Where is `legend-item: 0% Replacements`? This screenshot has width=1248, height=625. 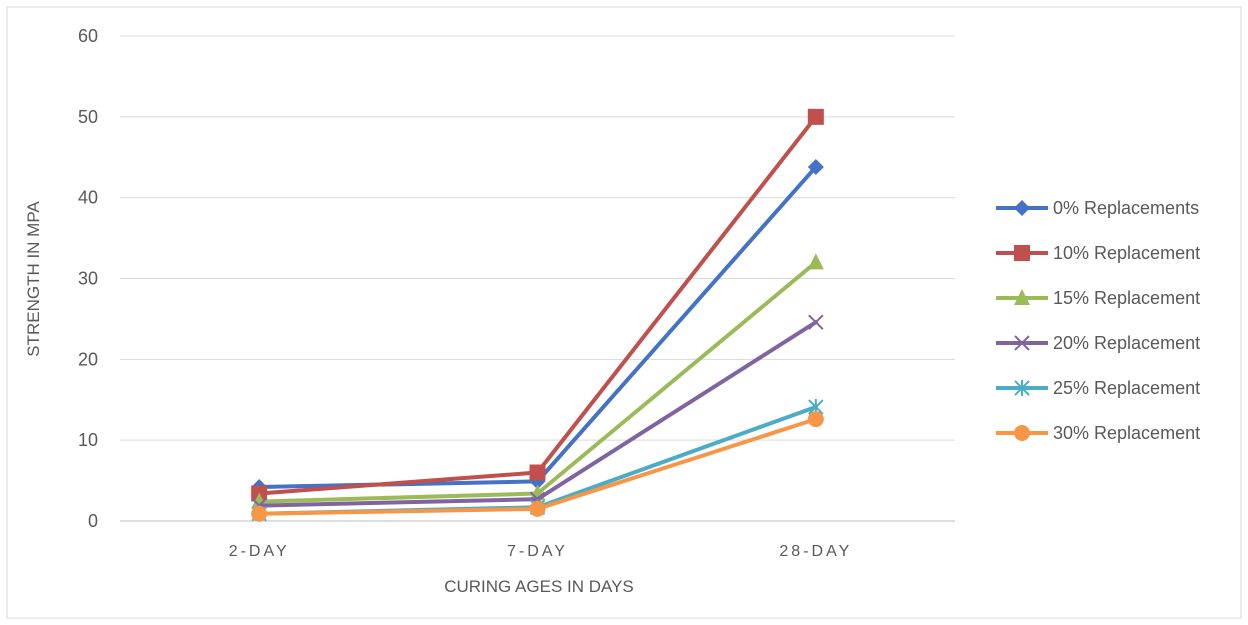 legend-item: 0% Replacements is located at coordinates (1097, 208).